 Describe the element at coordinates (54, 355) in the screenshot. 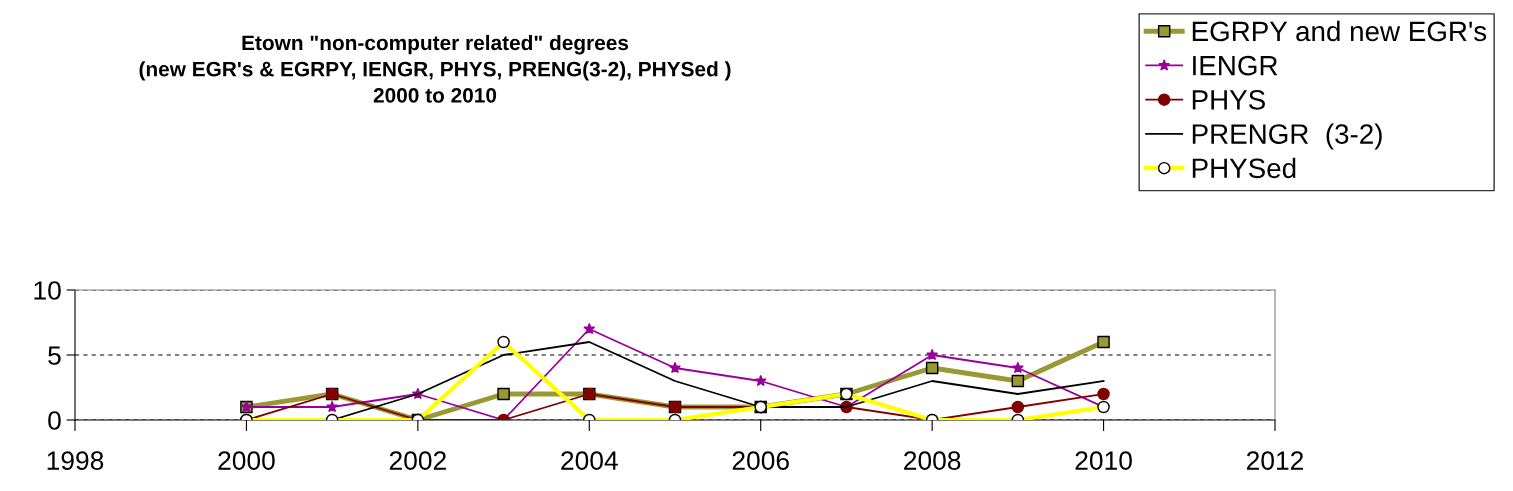

I see `y-tick-label: 5` at that location.